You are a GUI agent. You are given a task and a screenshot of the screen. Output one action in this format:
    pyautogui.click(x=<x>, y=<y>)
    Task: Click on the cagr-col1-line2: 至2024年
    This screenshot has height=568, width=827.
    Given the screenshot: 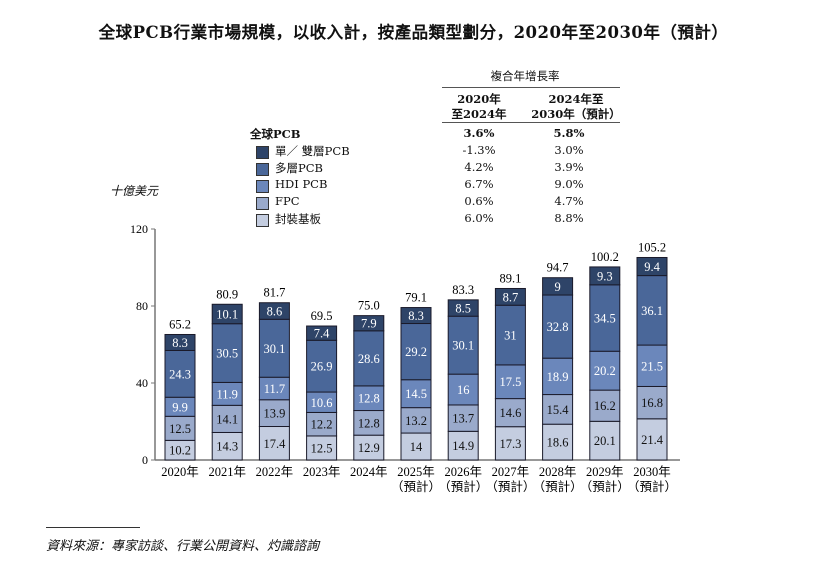 What is the action you would take?
    pyautogui.click(x=479, y=114)
    